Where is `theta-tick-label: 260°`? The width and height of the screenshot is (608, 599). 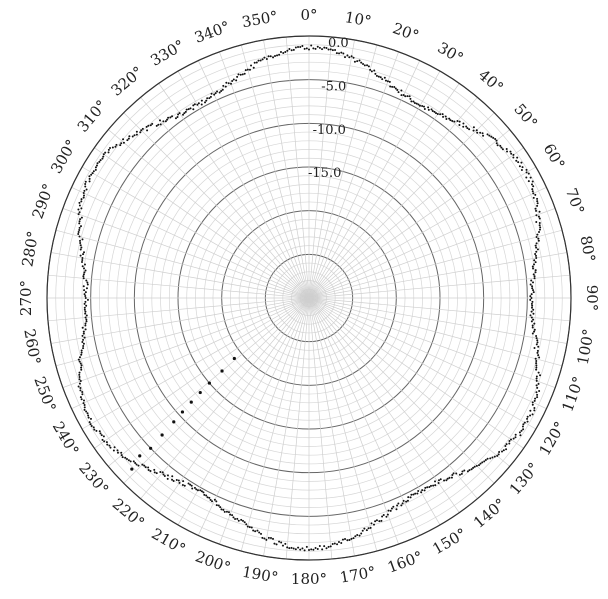 theta-tick-label: 260° is located at coordinates (32, 346).